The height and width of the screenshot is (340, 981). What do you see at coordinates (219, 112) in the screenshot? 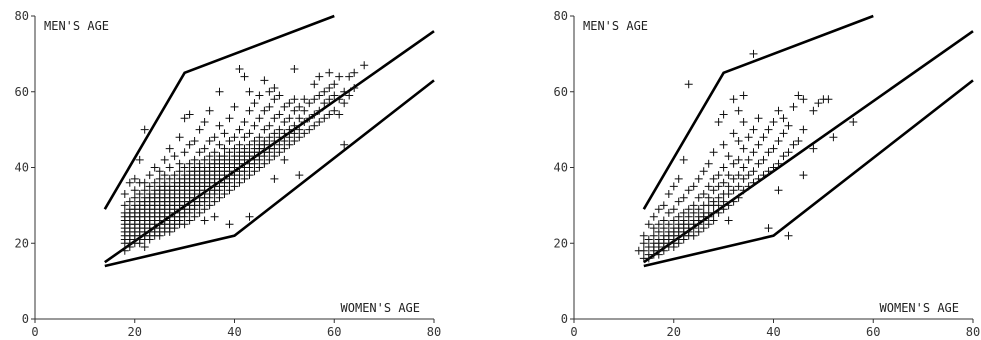
I see `boundary-line` at bounding box center [219, 112].